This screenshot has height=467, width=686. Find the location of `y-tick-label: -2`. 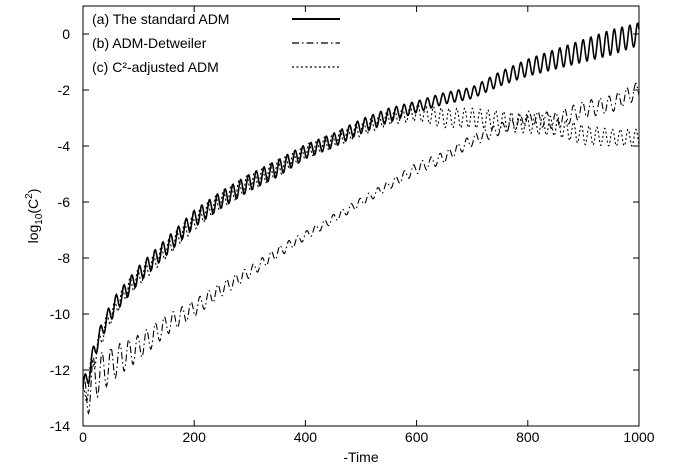

y-tick-label: -2 is located at coordinates (64, 90).